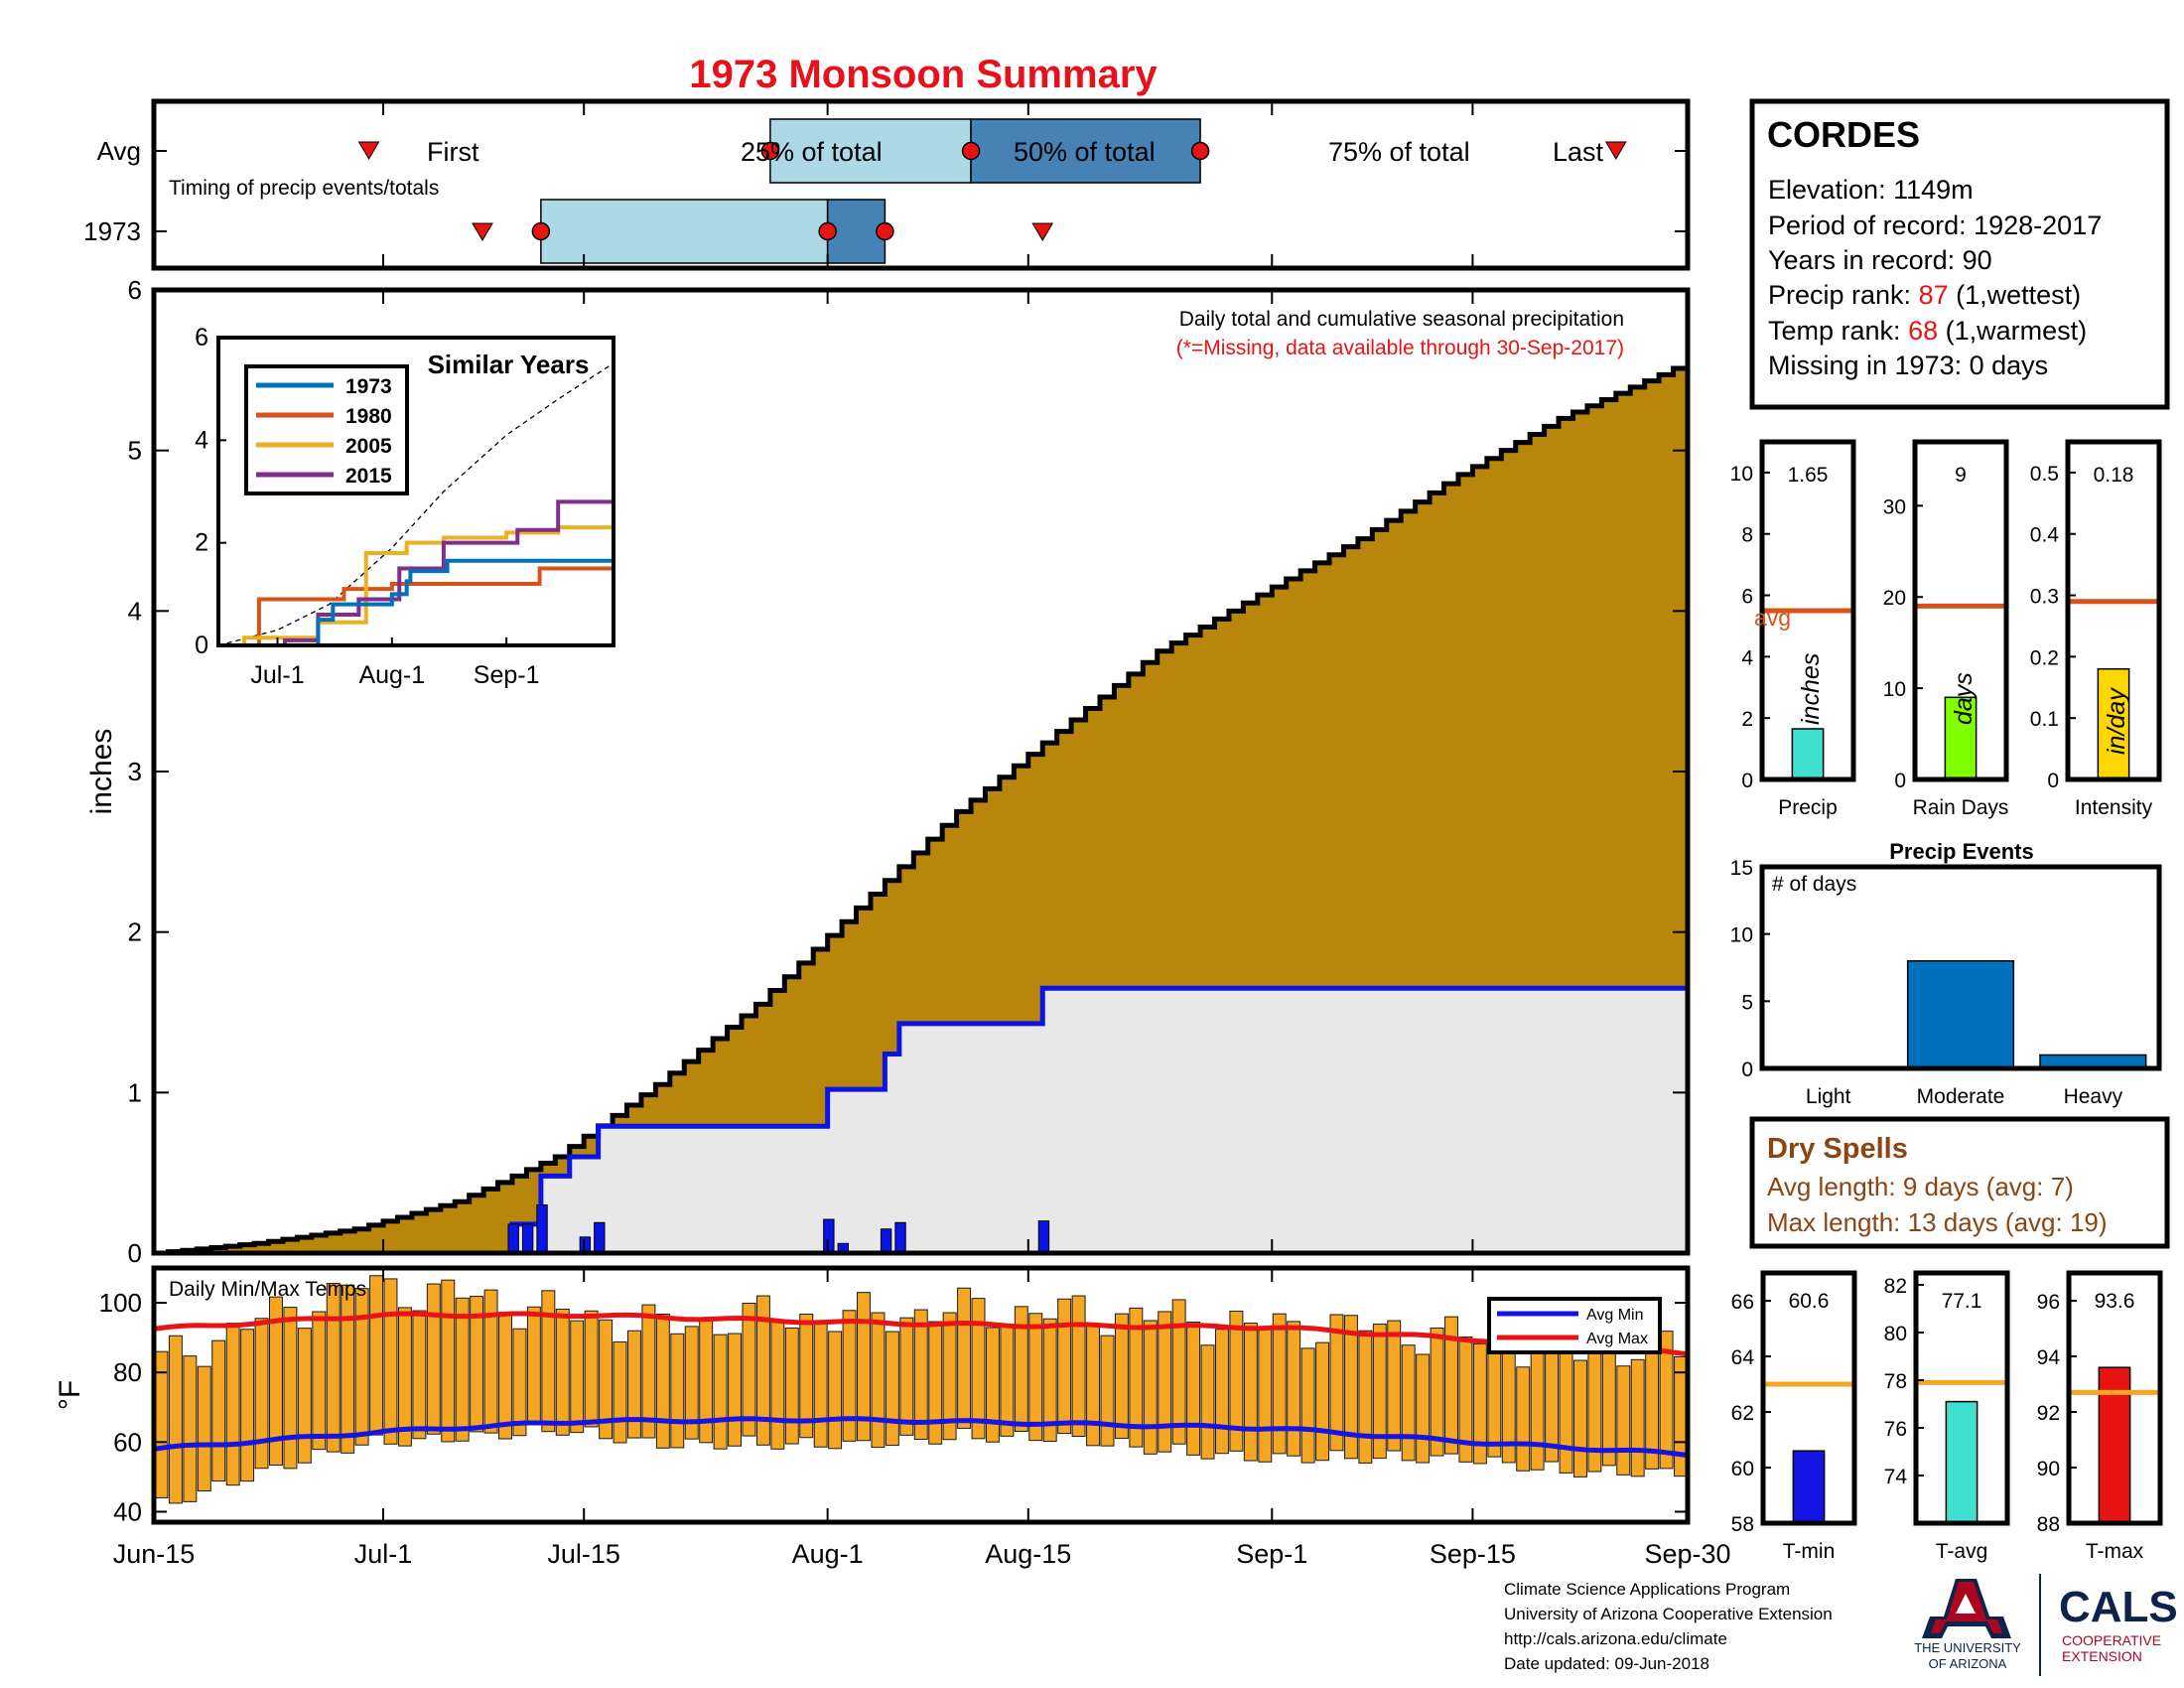 The height and width of the screenshot is (1688, 2184). Describe the element at coordinates (394, 663) in the screenshot. I see `inset-x-axis: Jul-1 Aug-1 Sep-1` at that location.